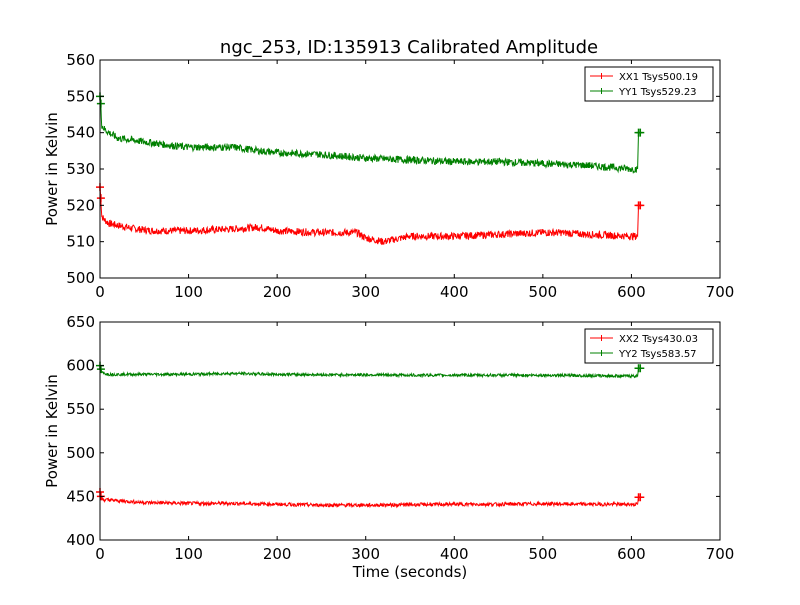  Describe the element at coordinates (80, 496) in the screenshot. I see `y-tick-label: 450` at that location.